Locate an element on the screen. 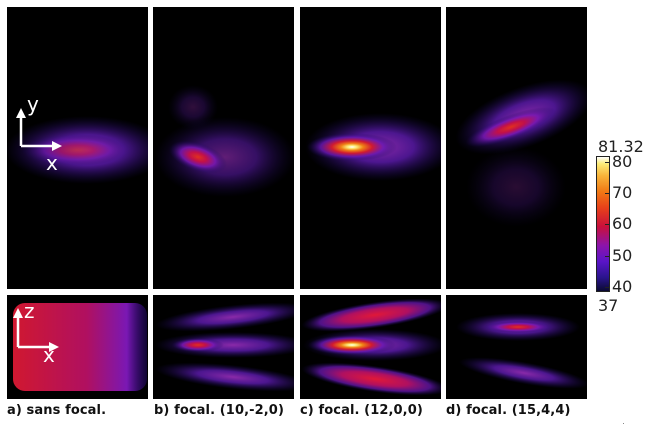 The height and width of the screenshot is (425, 645). axis-label-x-top: x is located at coordinates (52, 163).